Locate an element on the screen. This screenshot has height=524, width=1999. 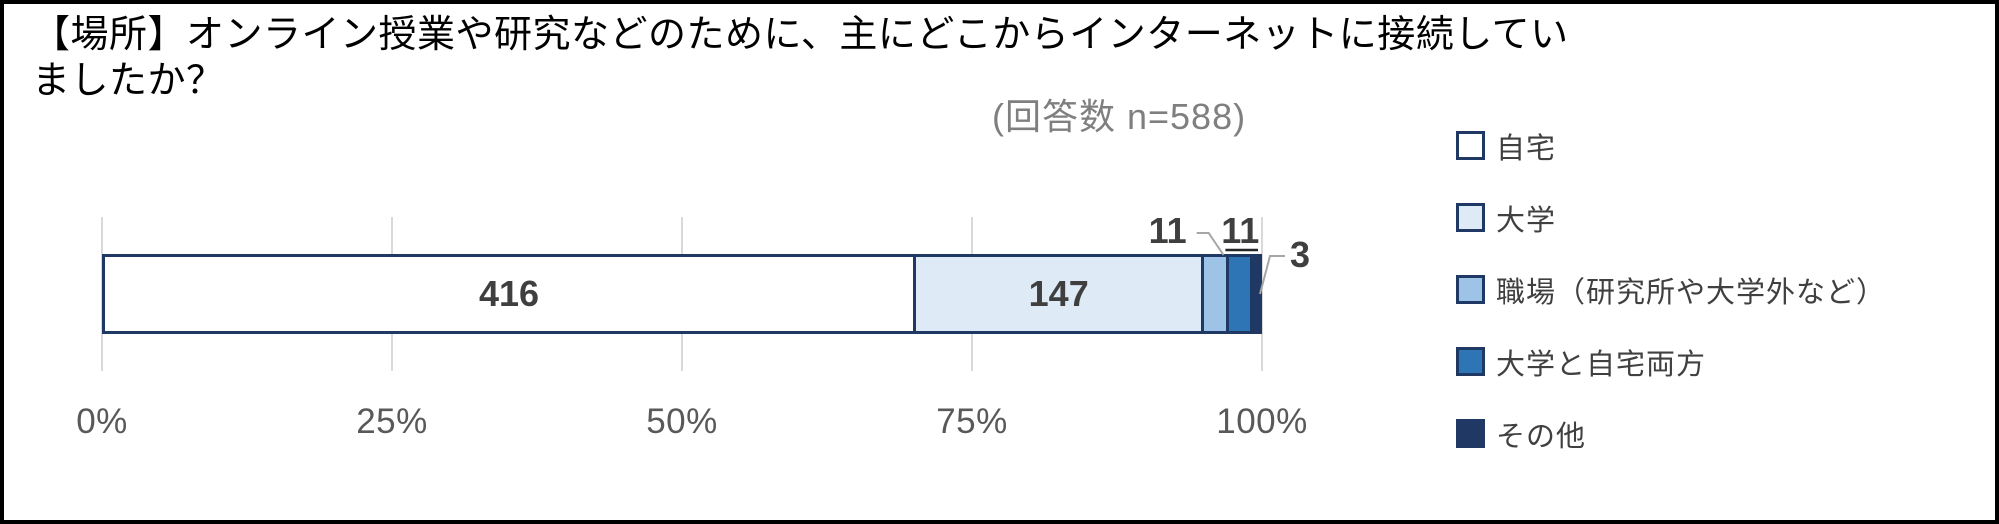
x-tick-label: 25% is located at coordinates (392, 421).